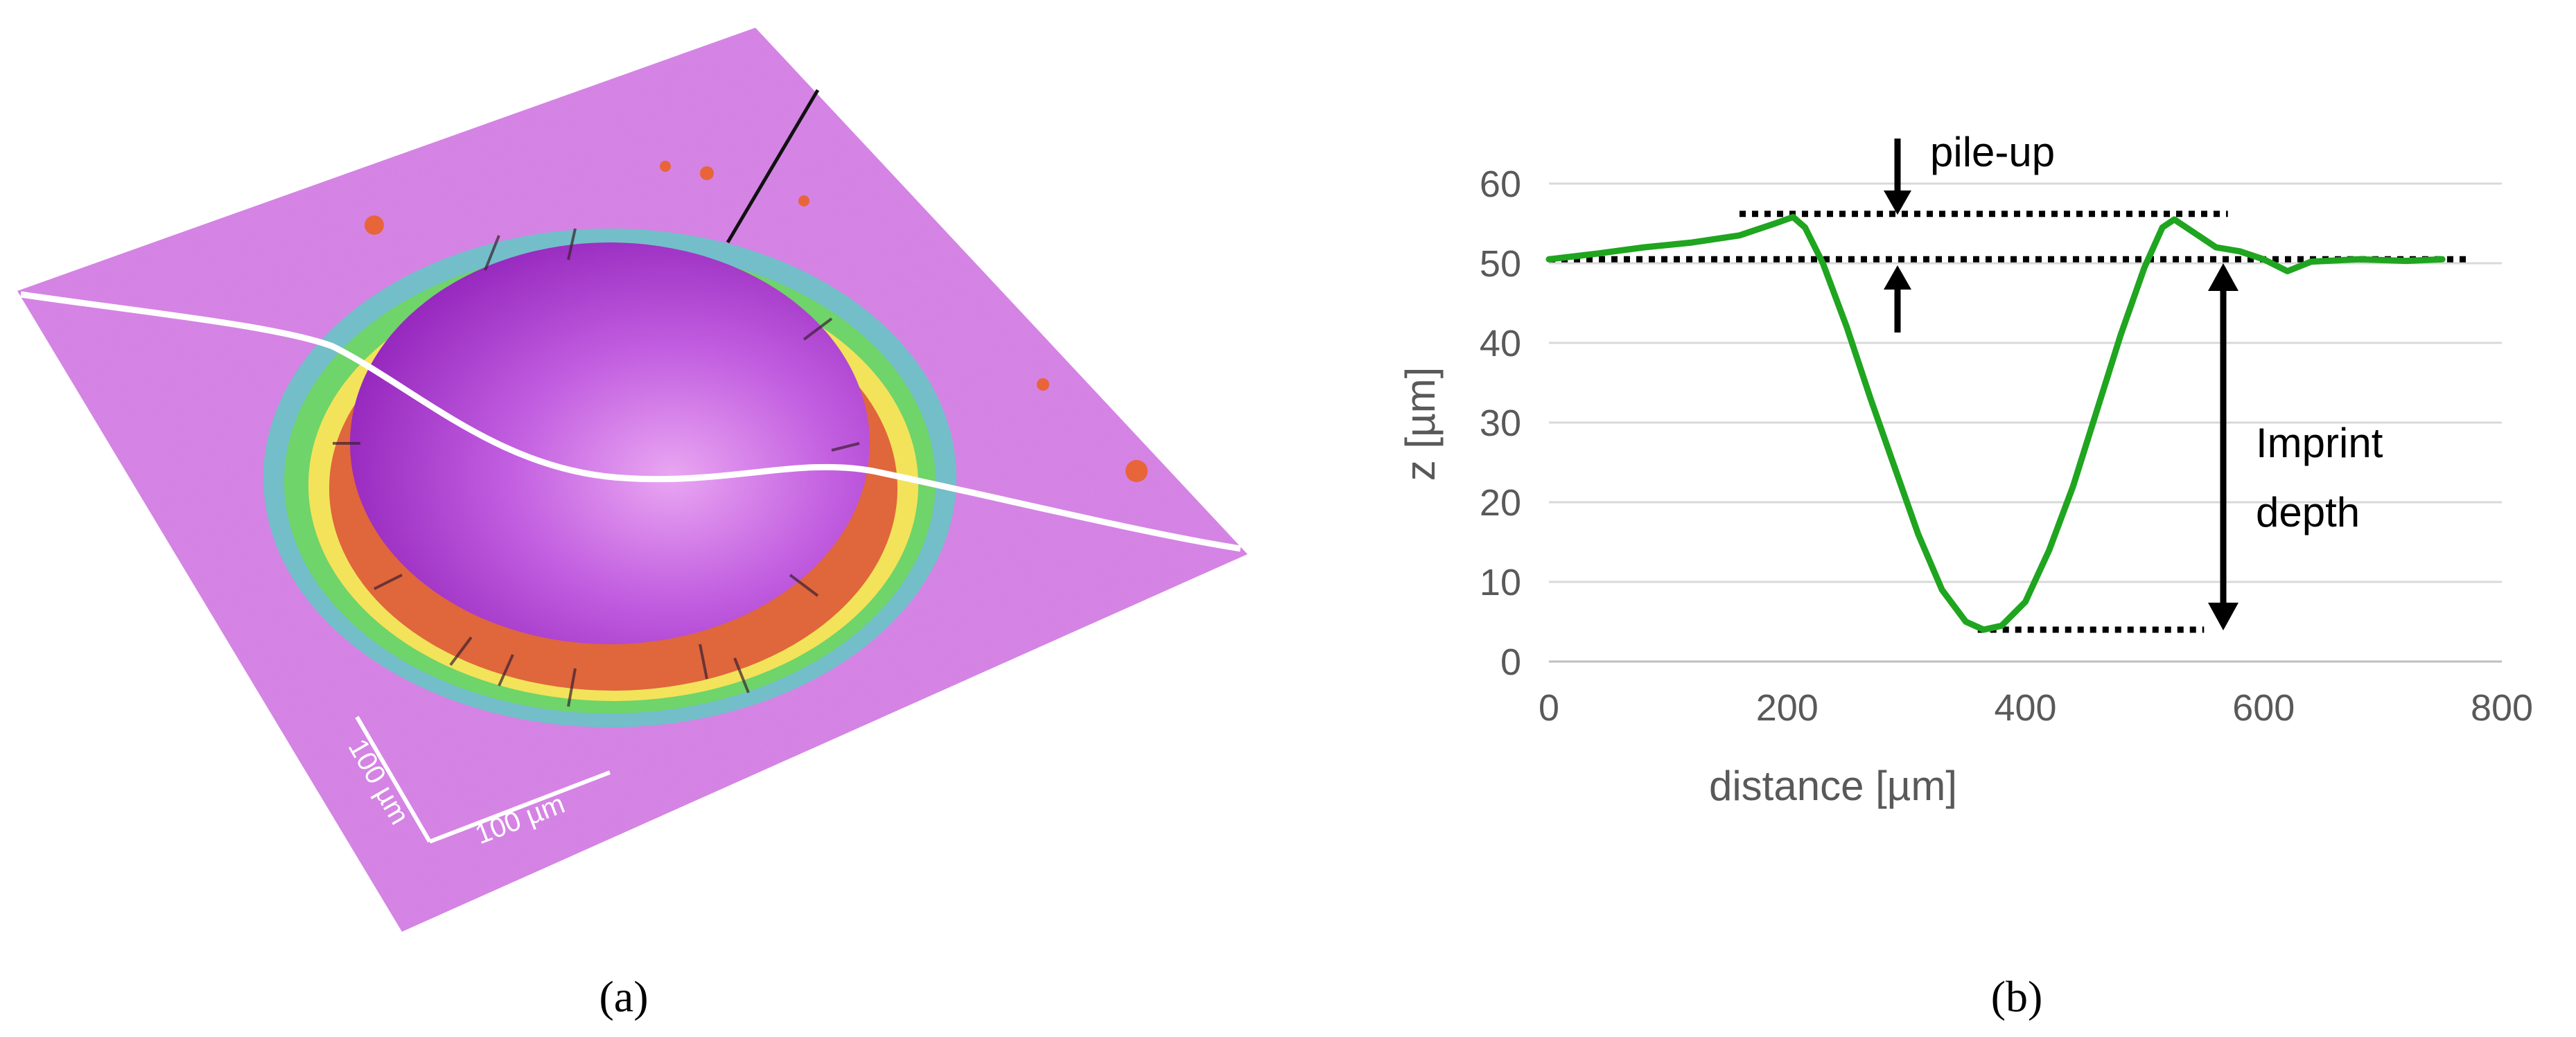 The image size is (2576, 1037). What do you see at coordinates (1500, 582) in the screenshot?
I see `y-tick-10: 10` at bounding box center [1500, 582].